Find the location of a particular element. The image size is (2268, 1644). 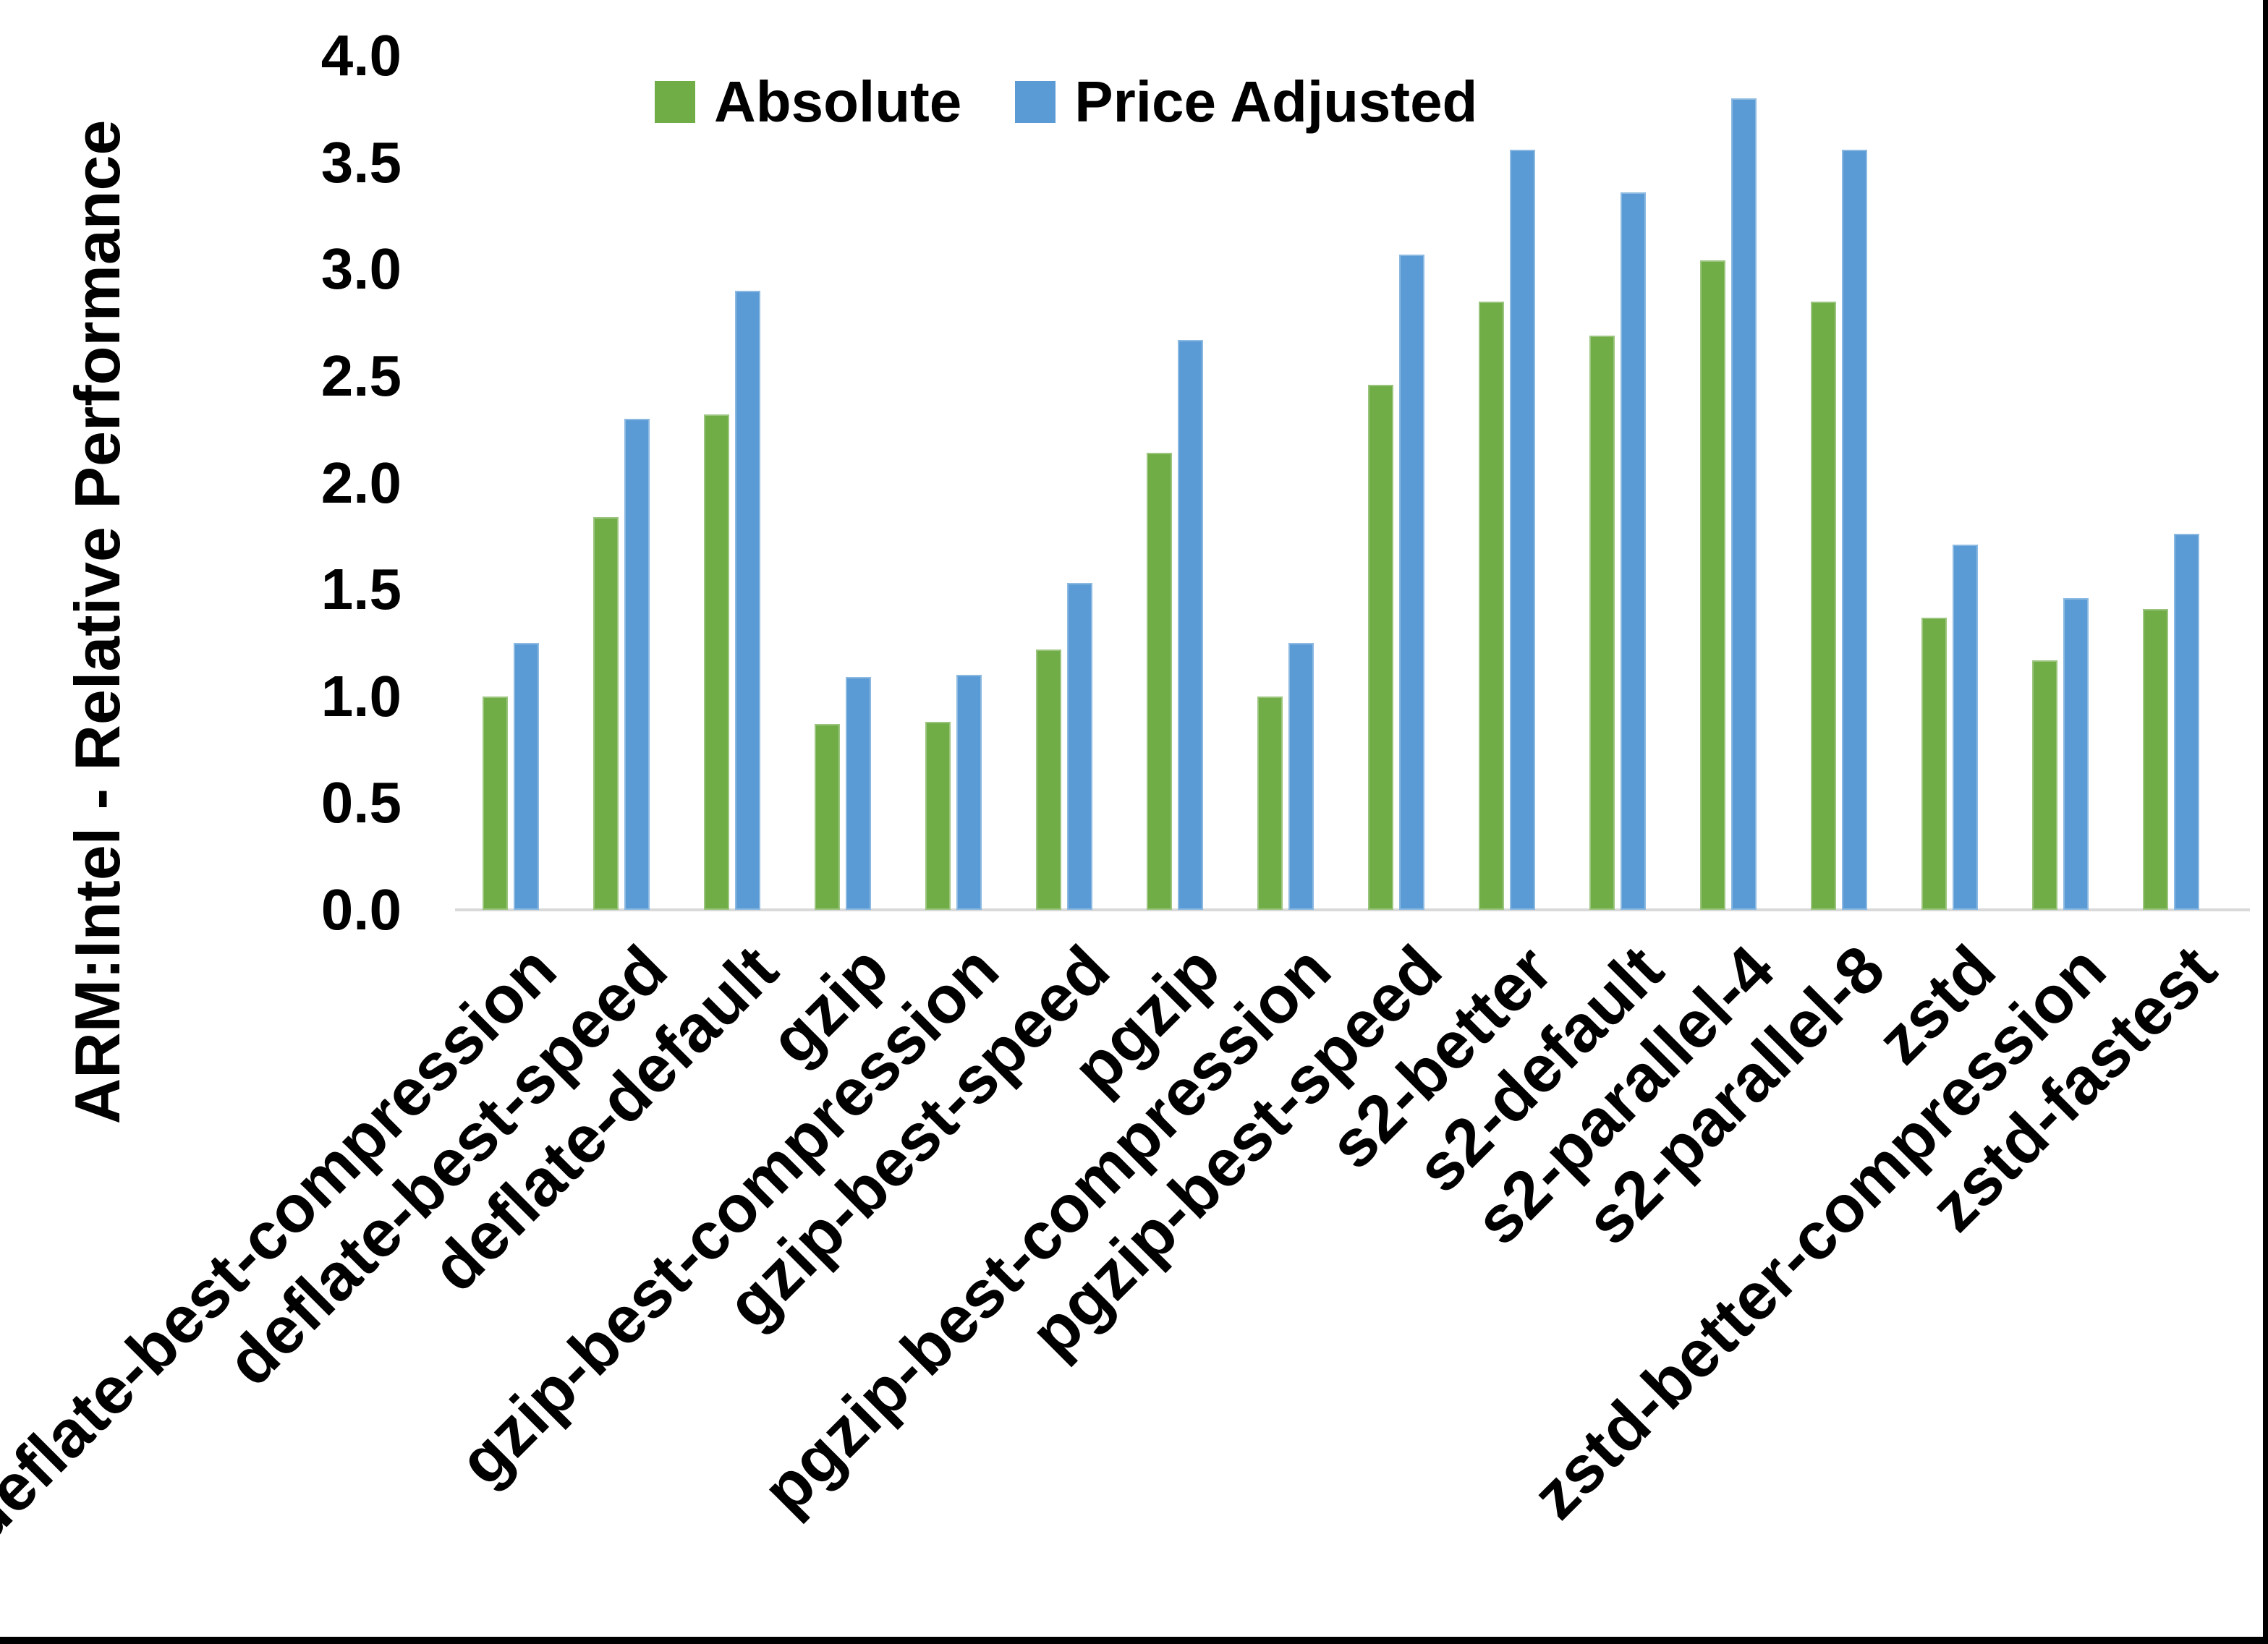

legend-item-price-adjusted: Price Adjusted is located at coordinates (1246, 102).